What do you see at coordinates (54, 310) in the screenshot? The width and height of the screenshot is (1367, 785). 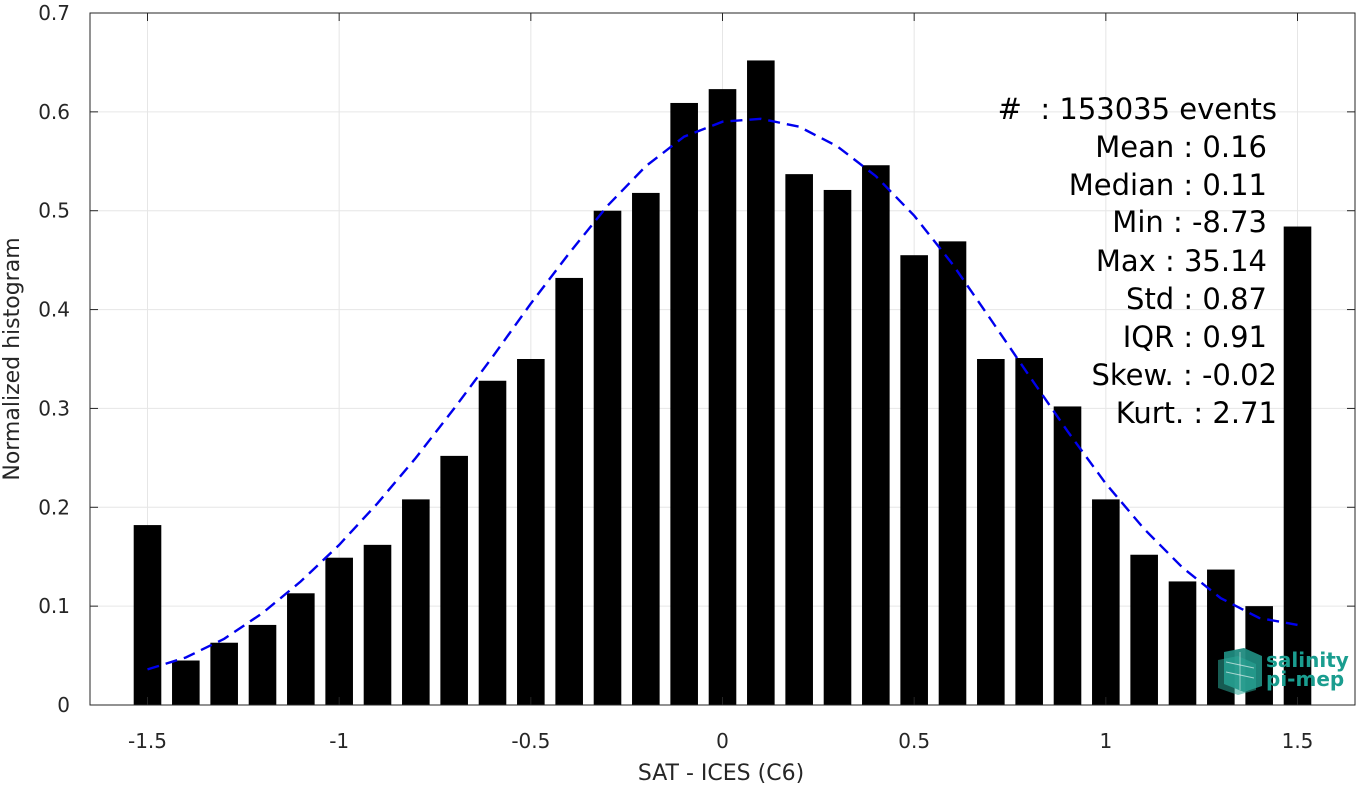 I see `y-tick-label: 0.4` at bounding box center [54, 310].